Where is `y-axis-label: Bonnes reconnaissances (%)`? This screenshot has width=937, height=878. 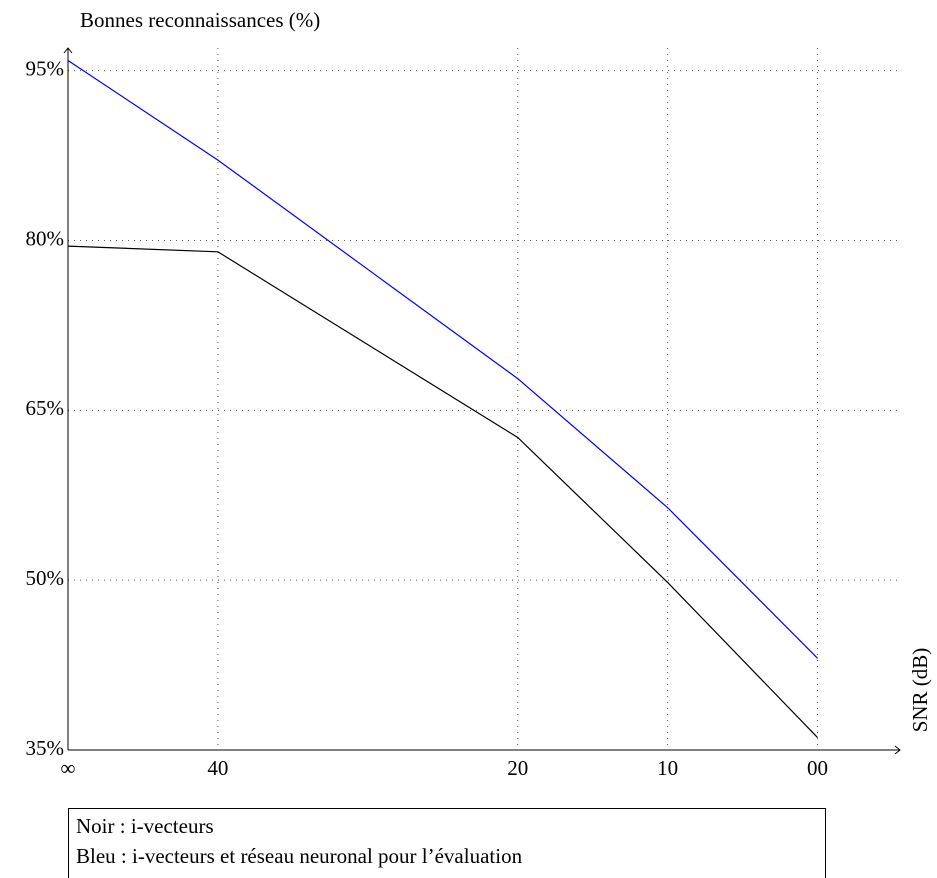
y-axis-label: Bonnes reconnaissances (%) is located at coordinates (200, 20).